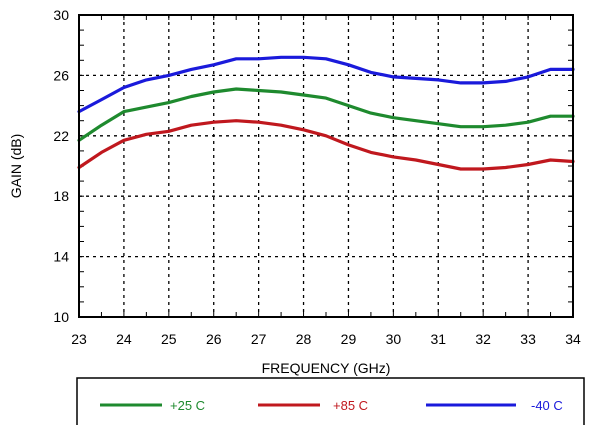  Describe the element at coordinates (331, 405) in the screenshot. I see `legend: +25 C +85 C -40 C` at that location.